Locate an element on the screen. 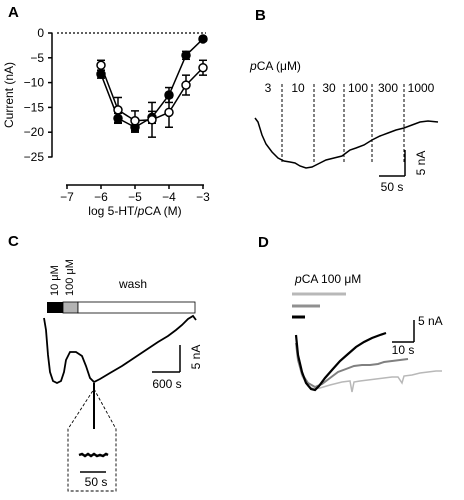  panel-c-current-trace is located at coordinates (120, 349).